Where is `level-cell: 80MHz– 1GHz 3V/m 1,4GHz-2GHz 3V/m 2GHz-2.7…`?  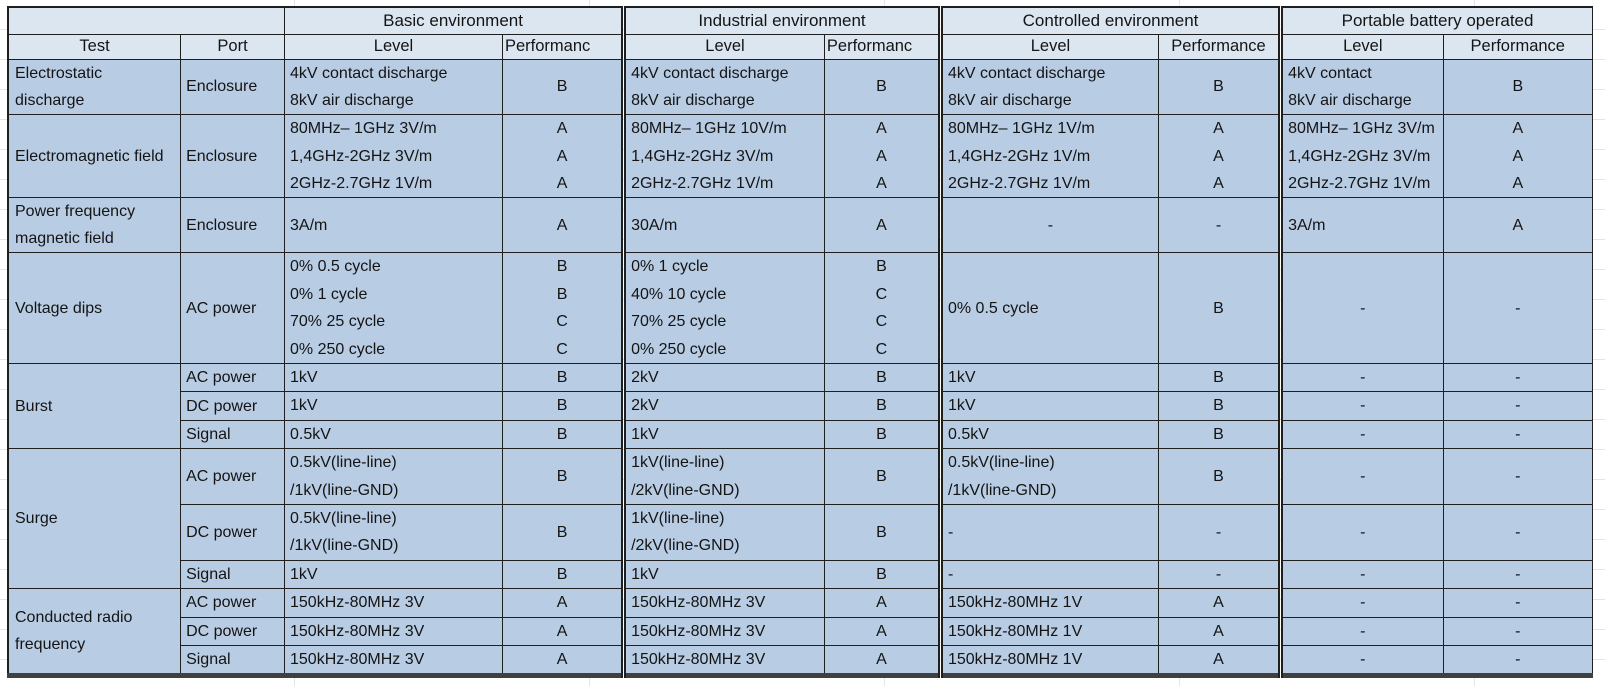 level-cell: 80MHz– 1GHz 3V/m 1,4GHz-2GHz 3V/m 2GHz-2.7… is located at coordinates (1361, 156).